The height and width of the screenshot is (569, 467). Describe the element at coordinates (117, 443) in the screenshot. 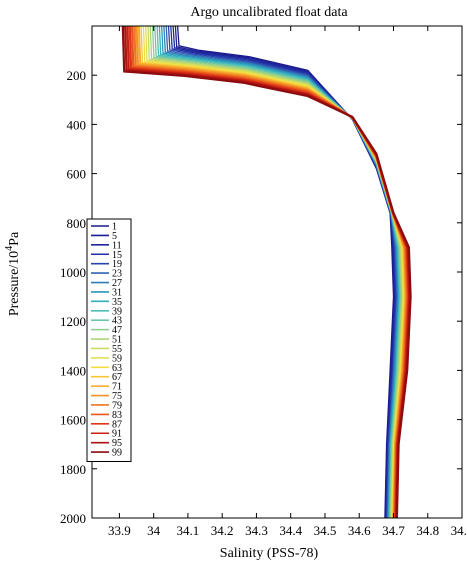

I see `legend-entry: 95` at that location.